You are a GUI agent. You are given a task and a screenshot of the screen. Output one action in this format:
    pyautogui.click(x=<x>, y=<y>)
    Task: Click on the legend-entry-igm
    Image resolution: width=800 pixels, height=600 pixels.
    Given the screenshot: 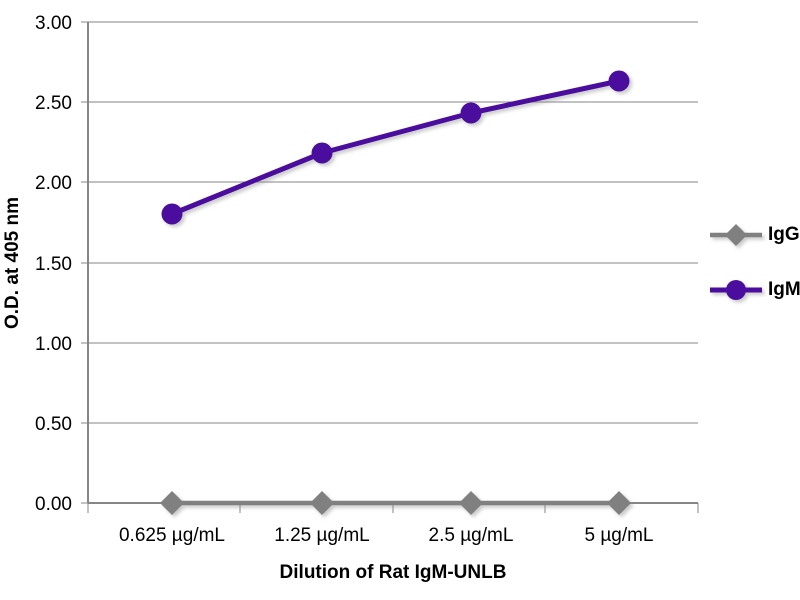 What is the action you would take?
    pyautogui.click(x=736, y=290)
    